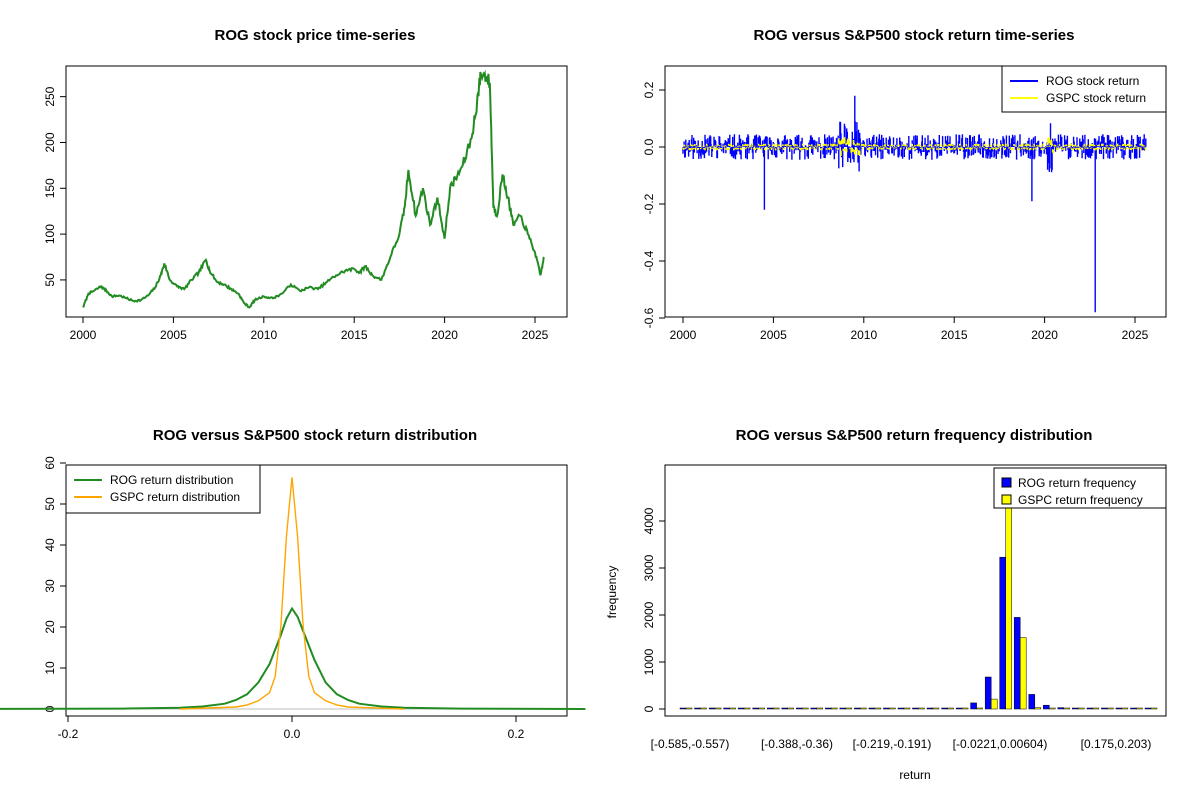 The width and height of the screenshot is (1200, 800). I want to click on return-frequency-y-tick-label: 3000, so click(649, 567).